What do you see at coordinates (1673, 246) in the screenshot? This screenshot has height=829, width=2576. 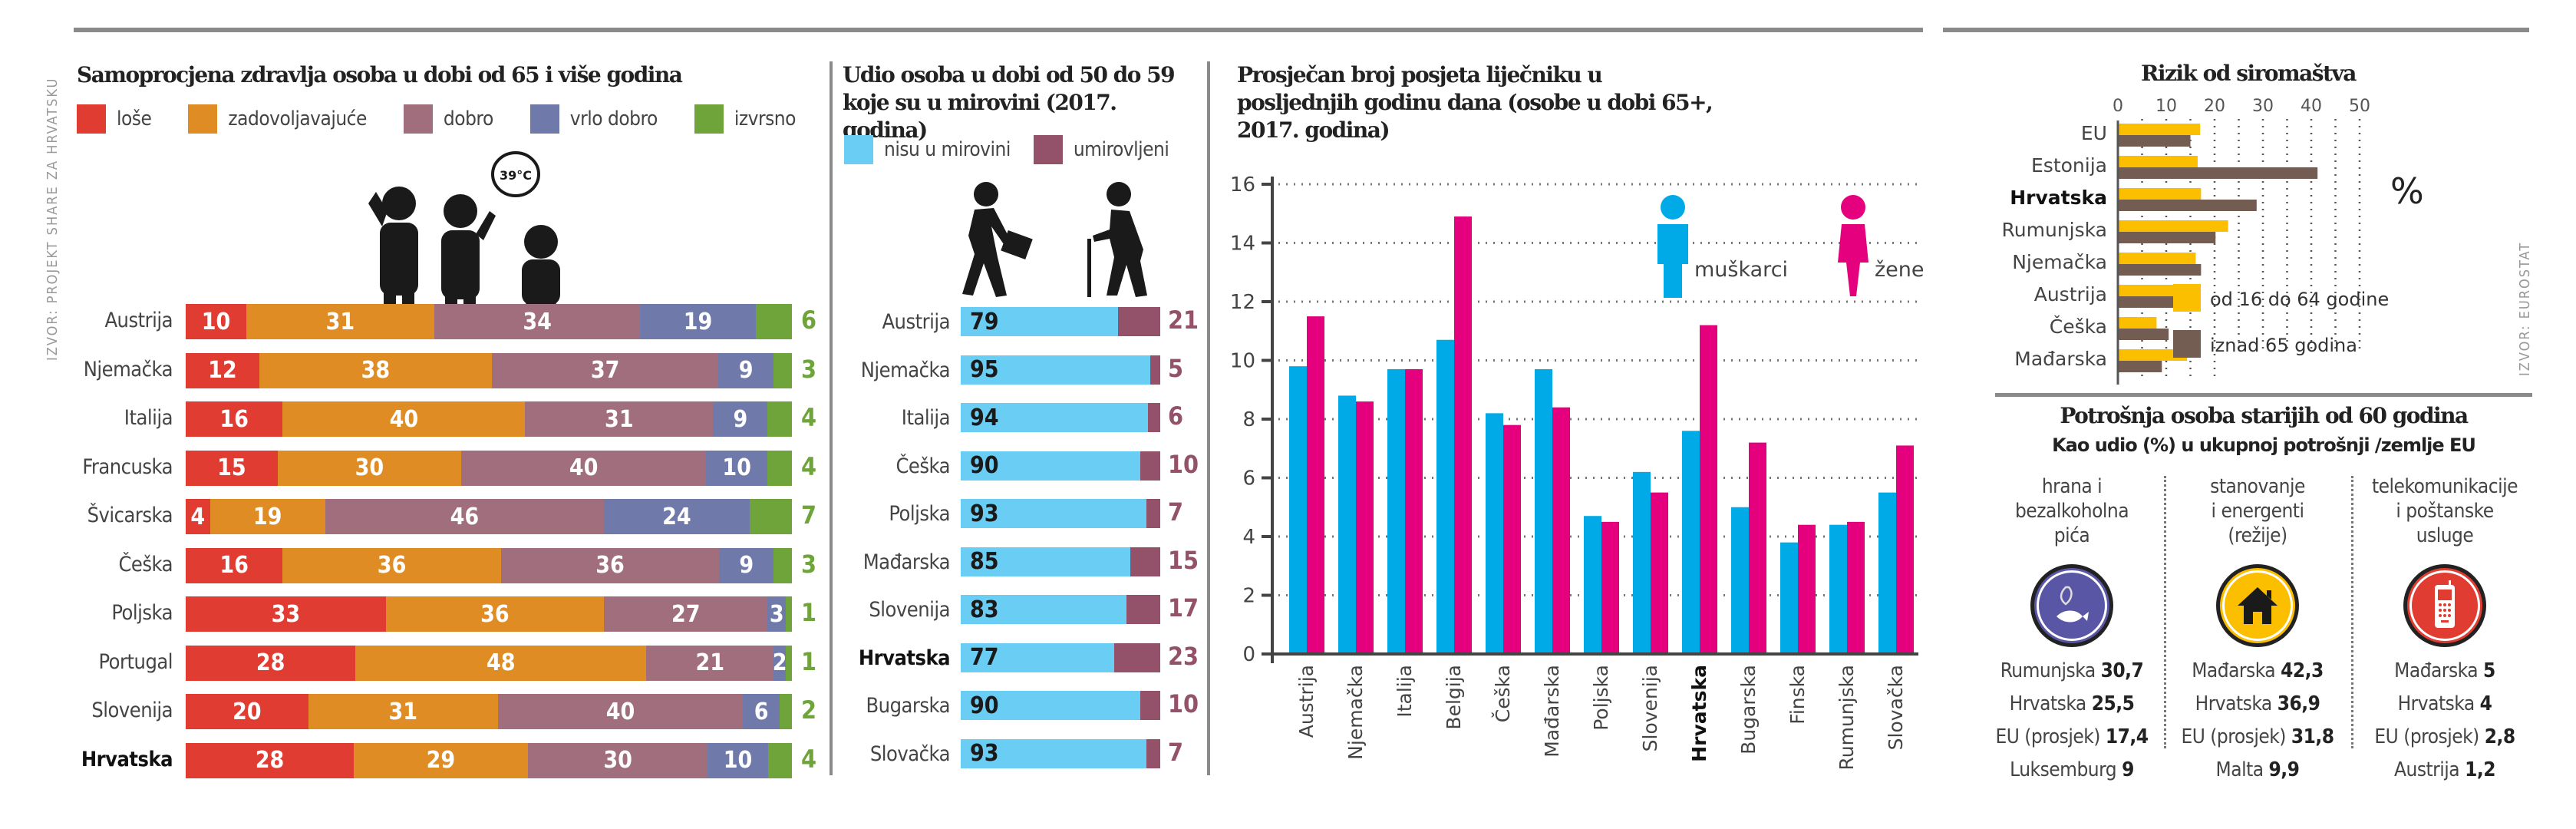 I see `male-figure-icon` at bounding box center [1673, 246].